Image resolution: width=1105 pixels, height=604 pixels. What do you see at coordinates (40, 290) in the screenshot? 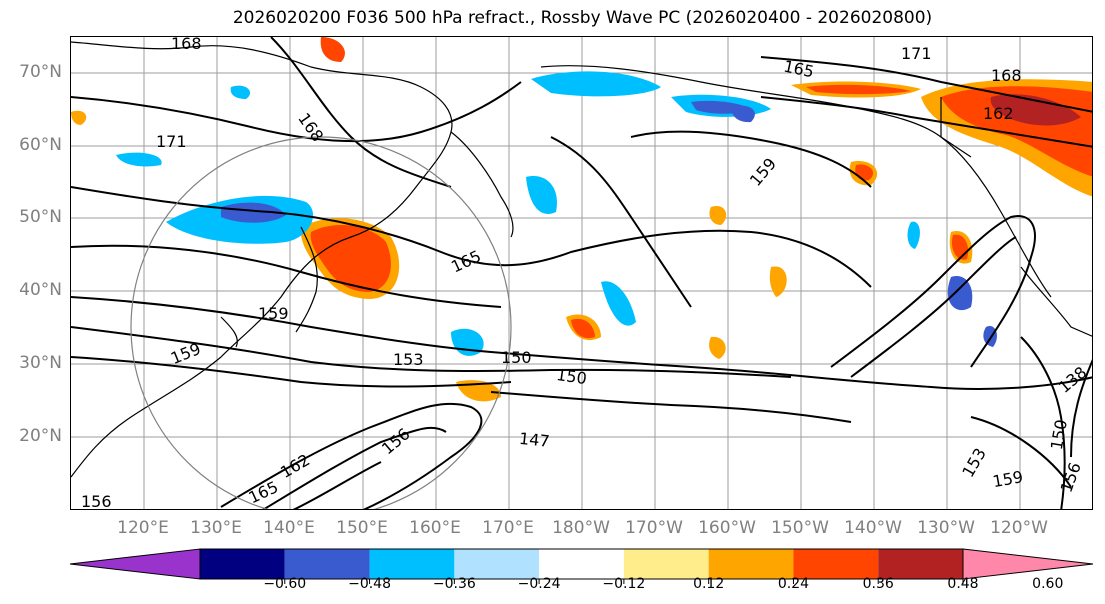
I see `lat-label-40n: 40°N` at bounding box center [40, 290].